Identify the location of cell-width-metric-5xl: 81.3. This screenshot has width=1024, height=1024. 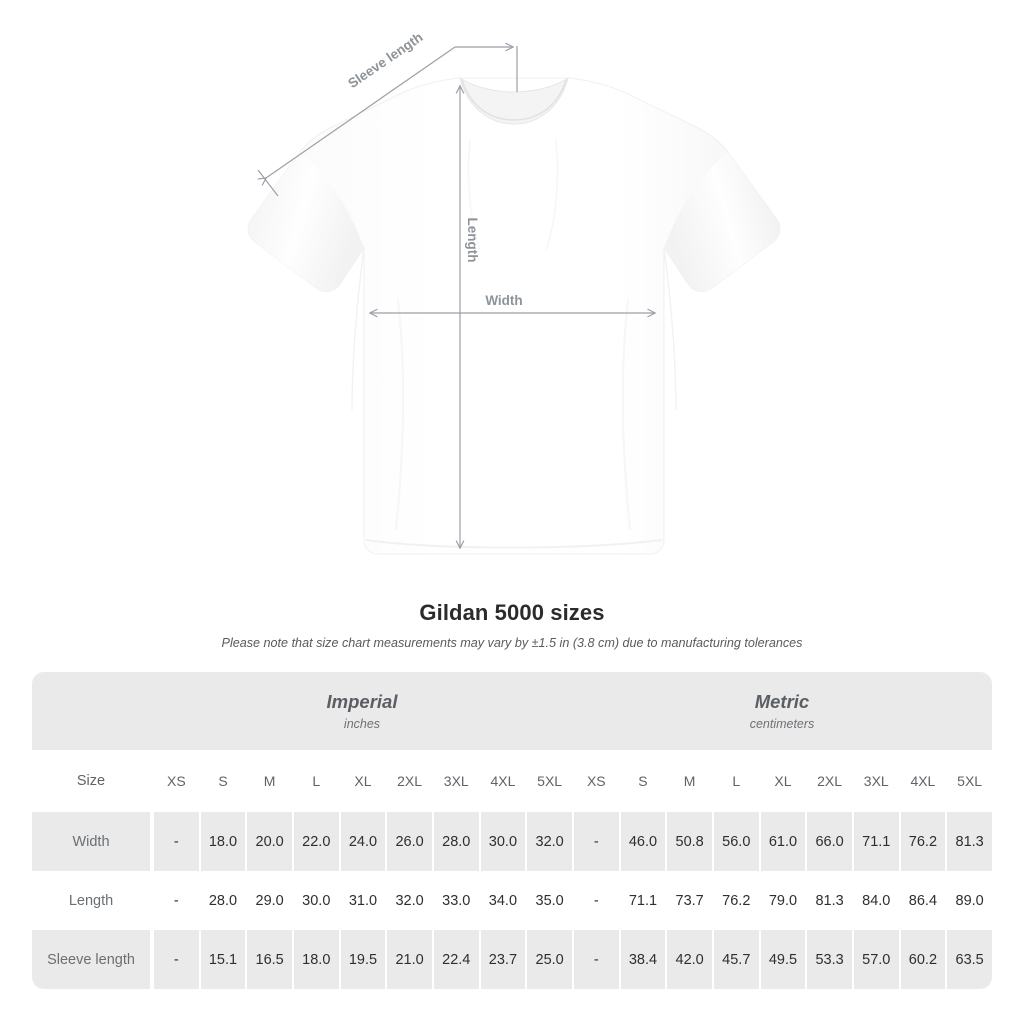
(968, 841).